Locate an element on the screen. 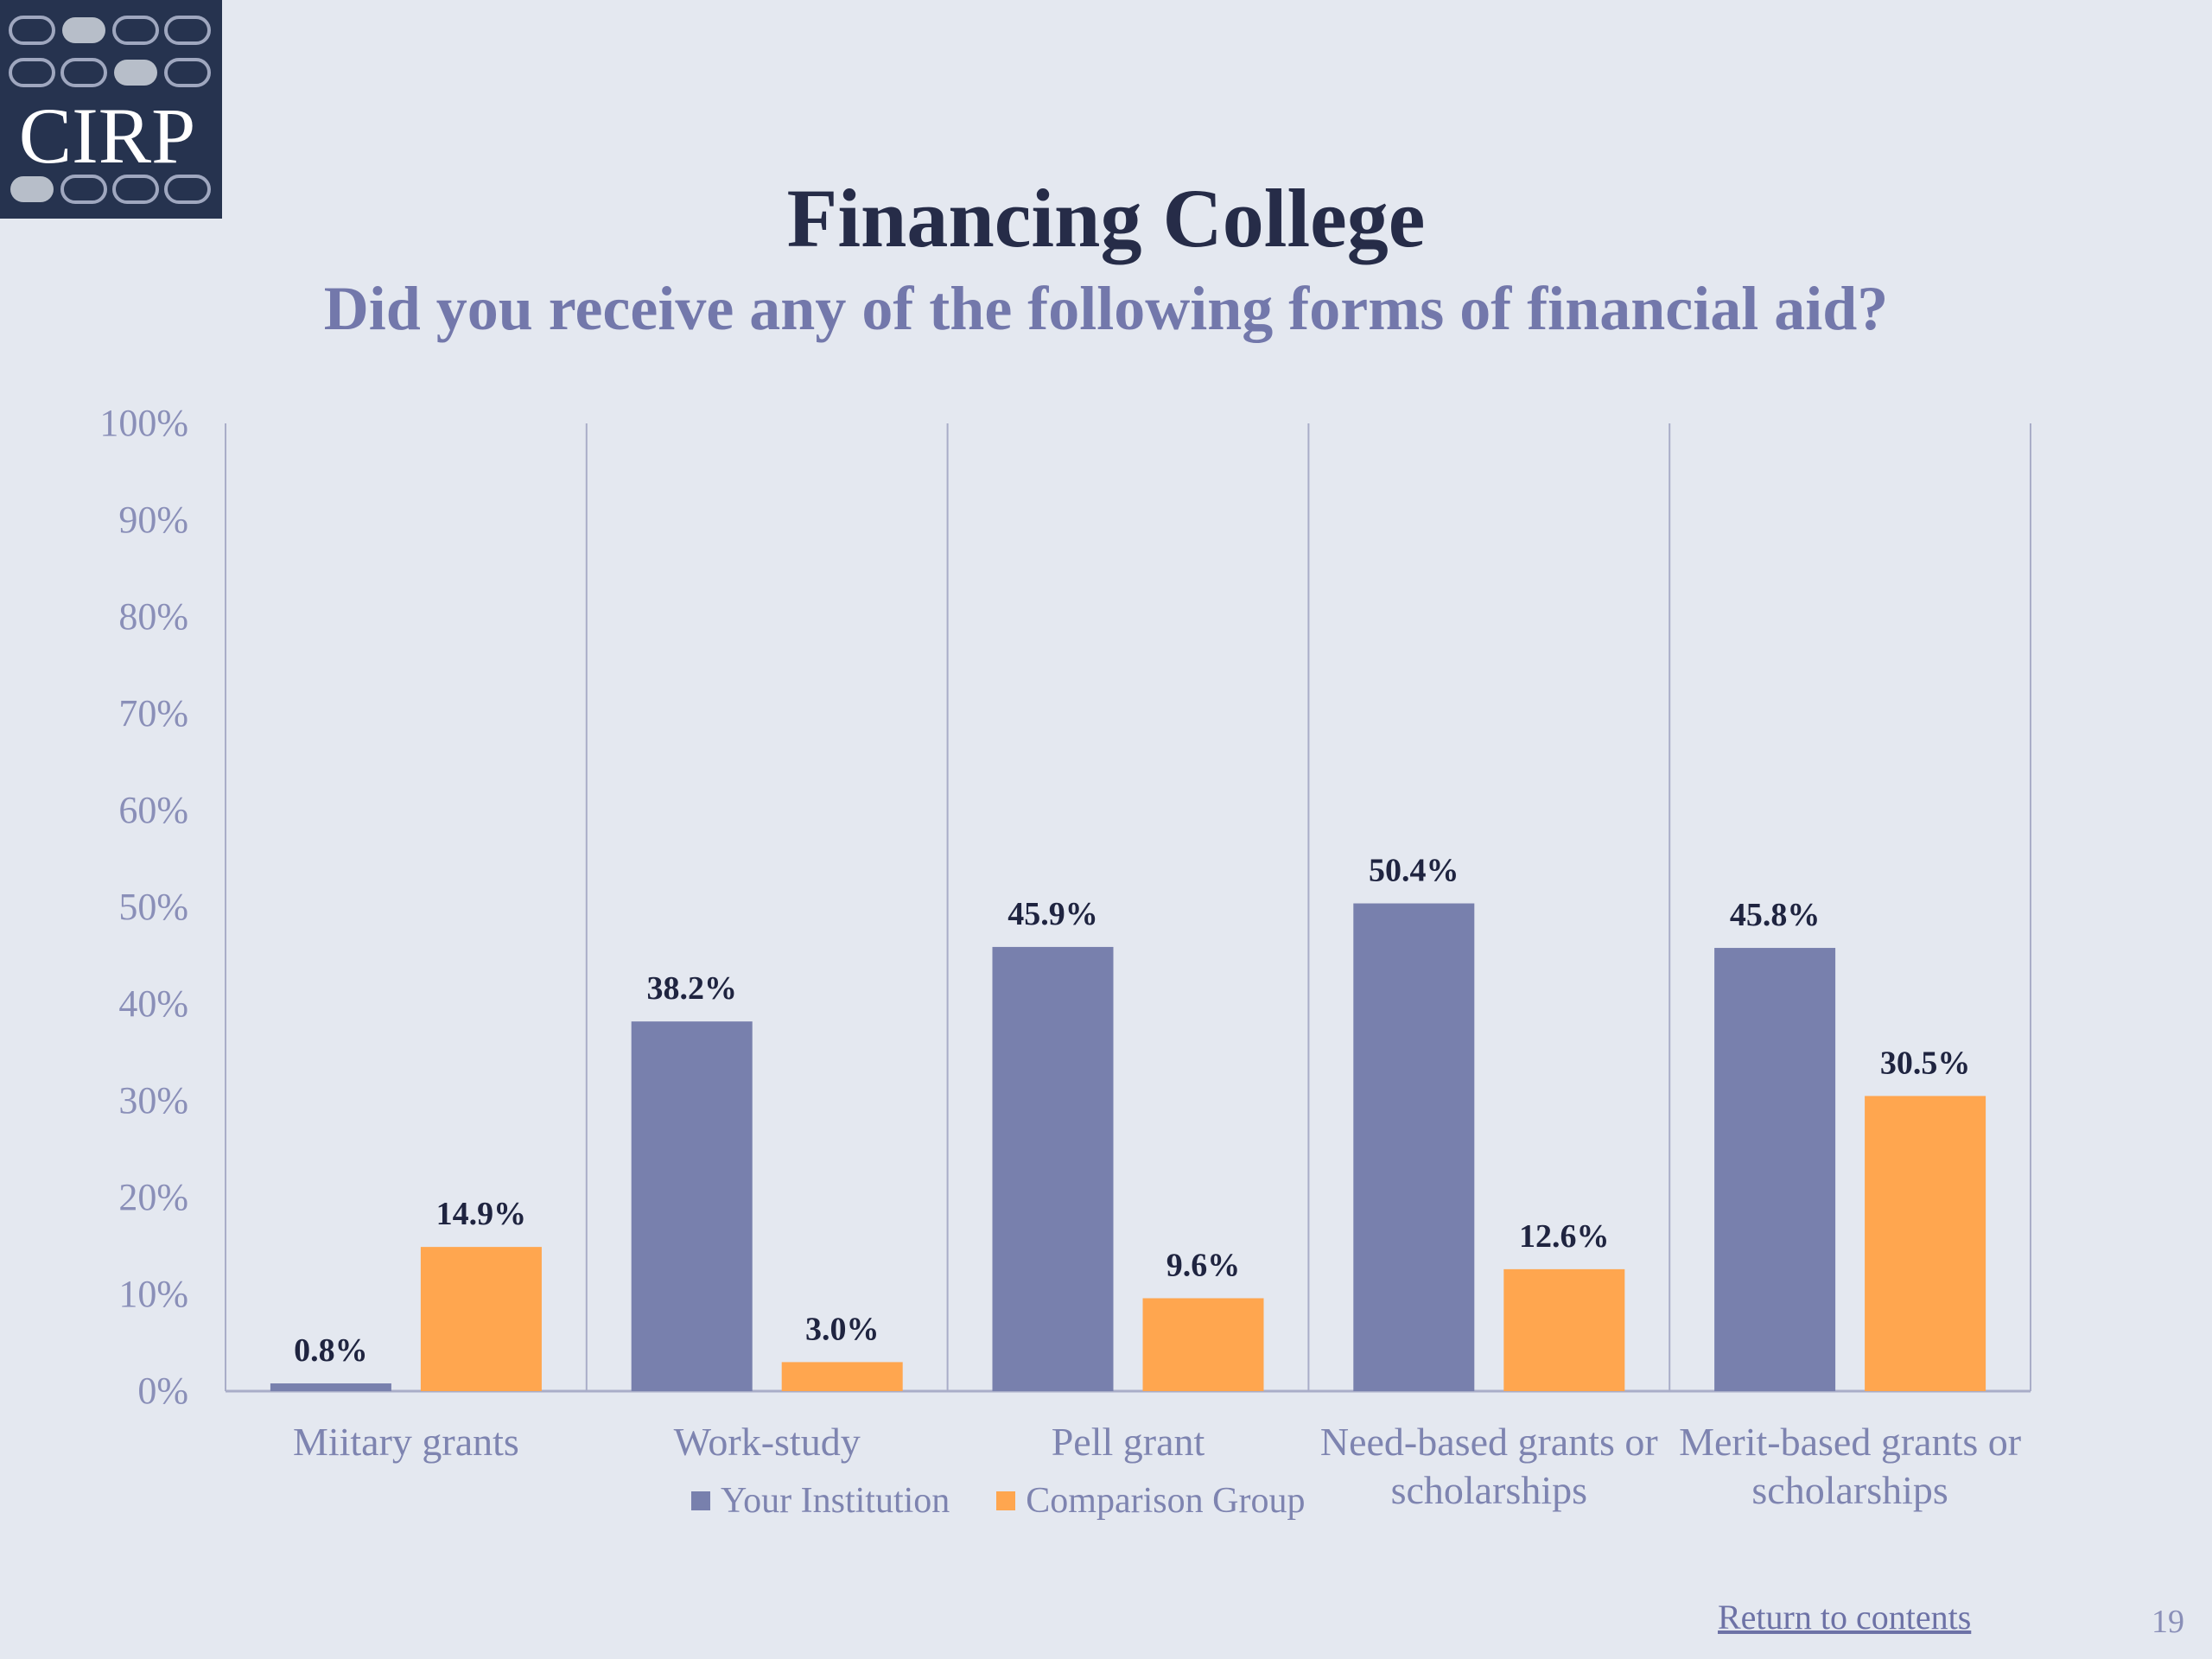 The width and height of the screenshot is (2212, 1659). y-tick-label: 60% is located at coordinates (153, 810).